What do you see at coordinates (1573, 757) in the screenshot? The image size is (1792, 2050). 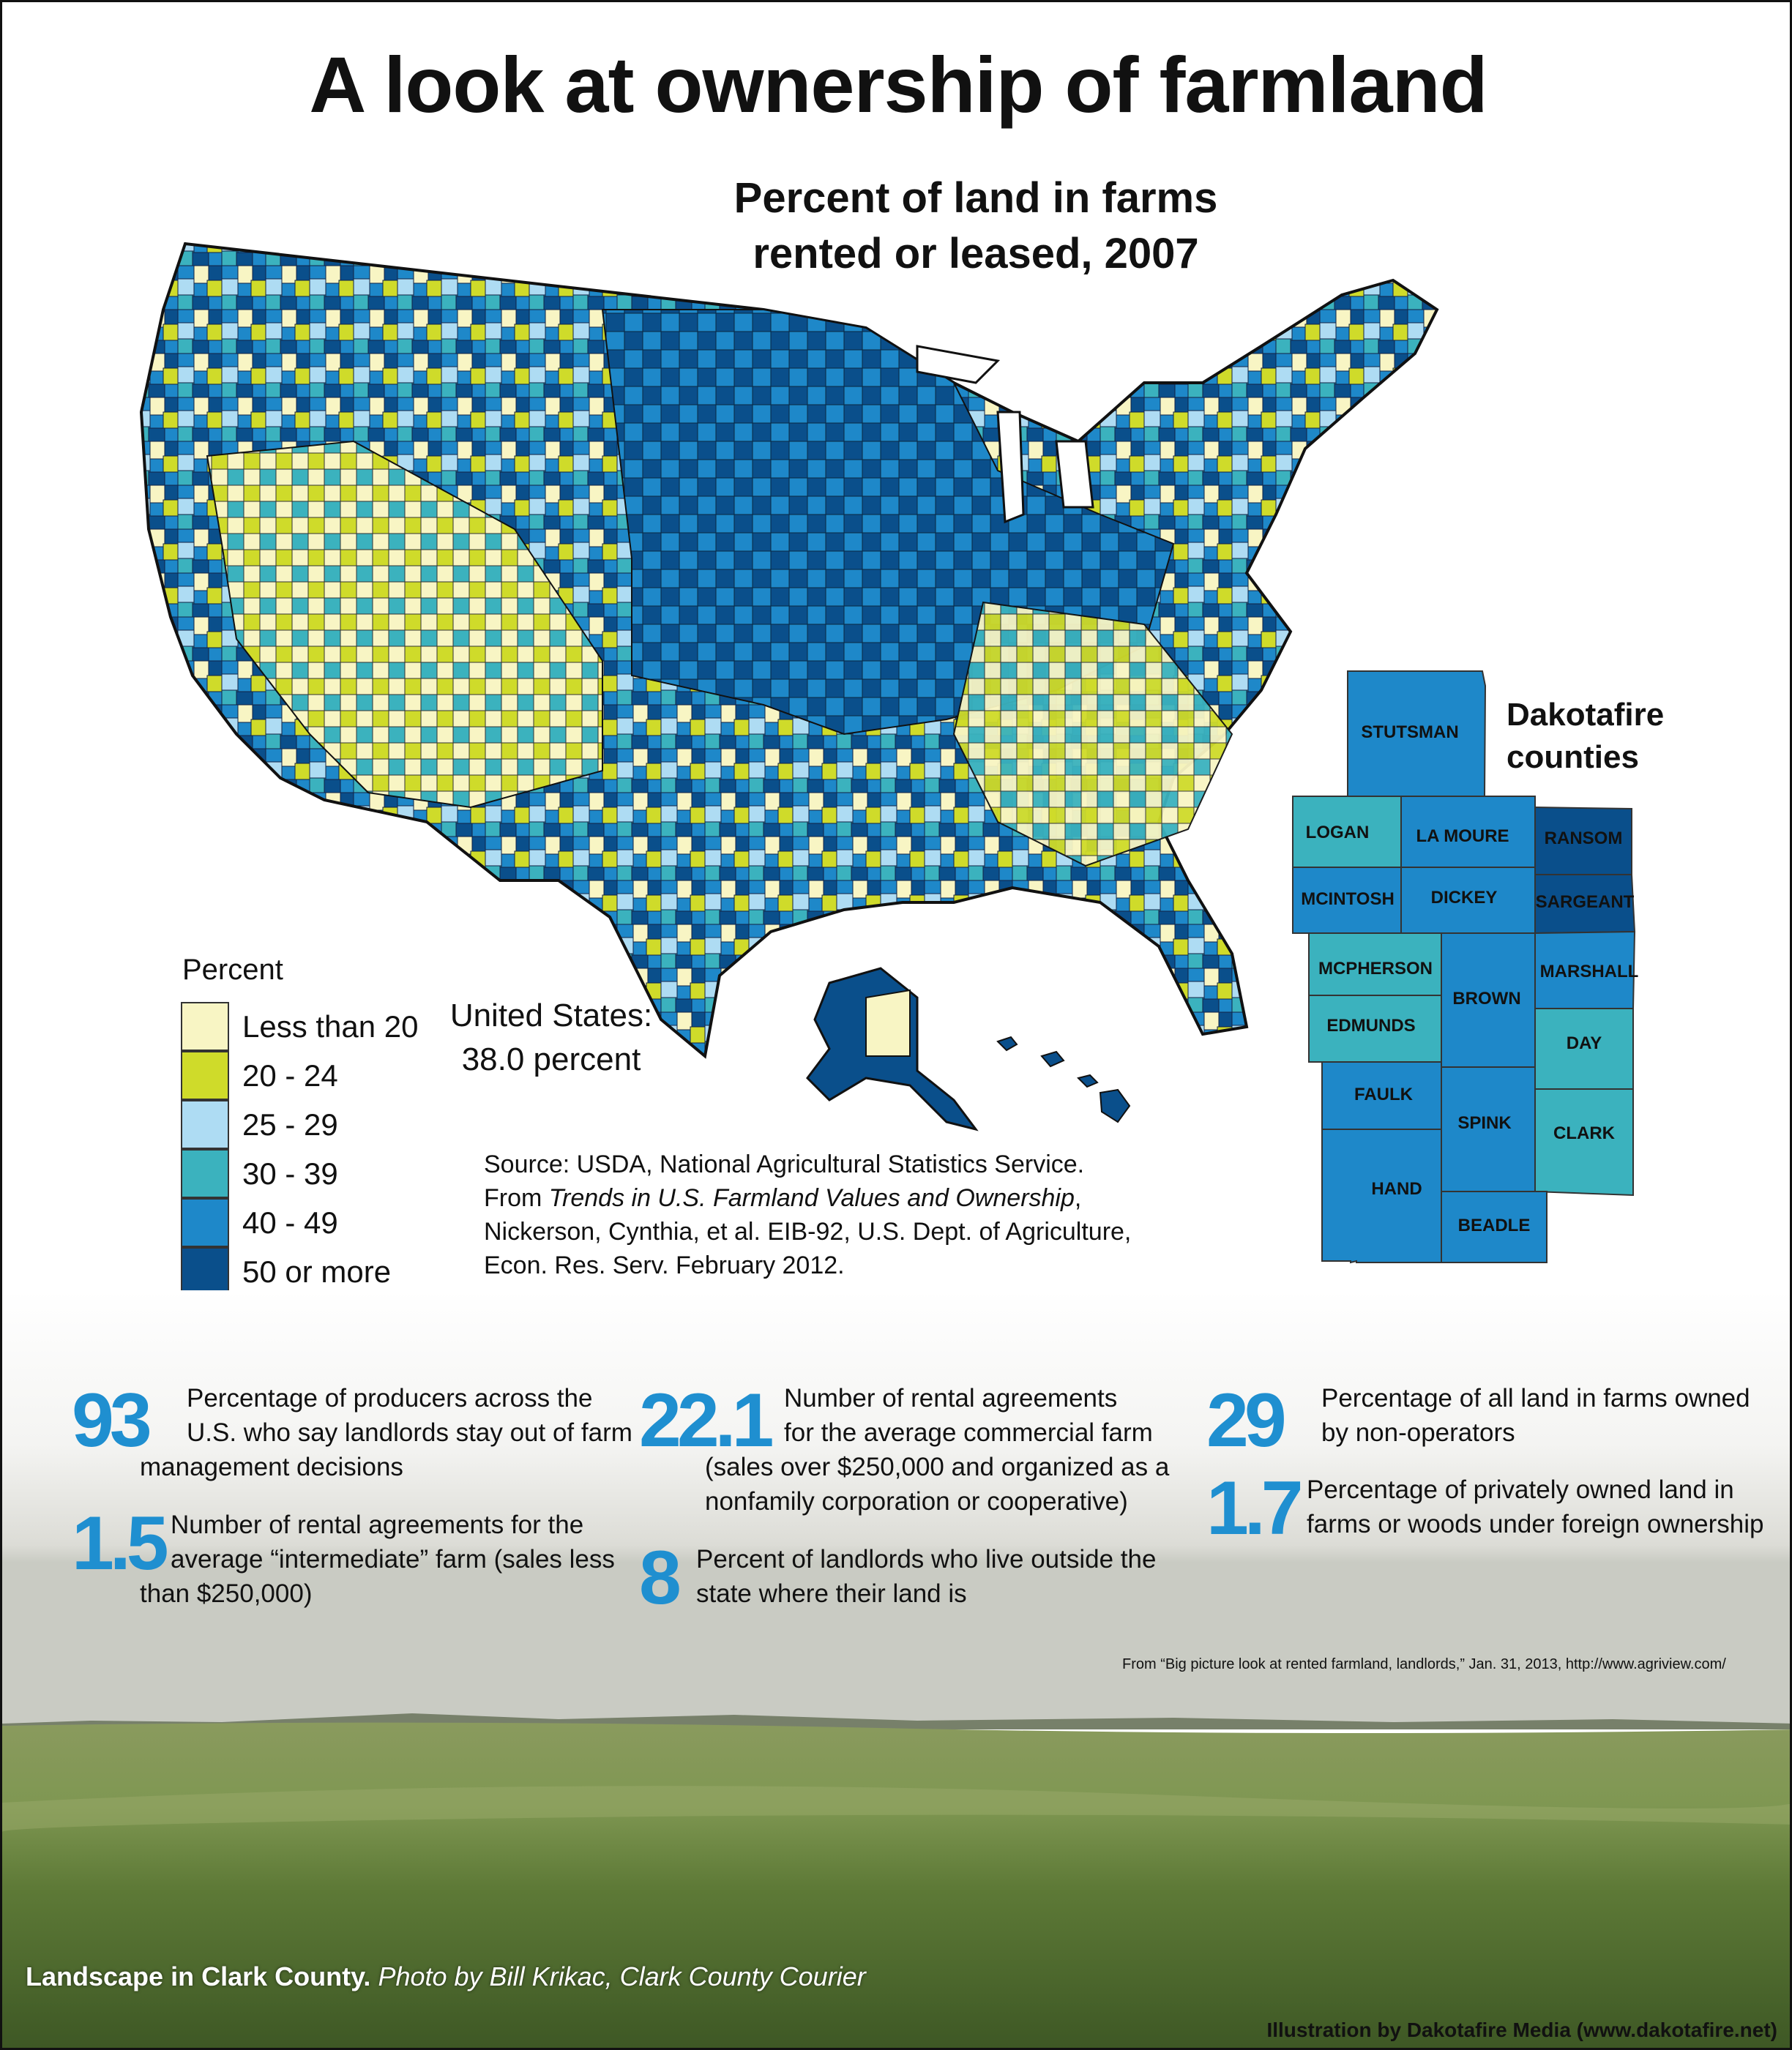 I see `dakotafire-title-line2: counties` at bounding box center [1573, 757].